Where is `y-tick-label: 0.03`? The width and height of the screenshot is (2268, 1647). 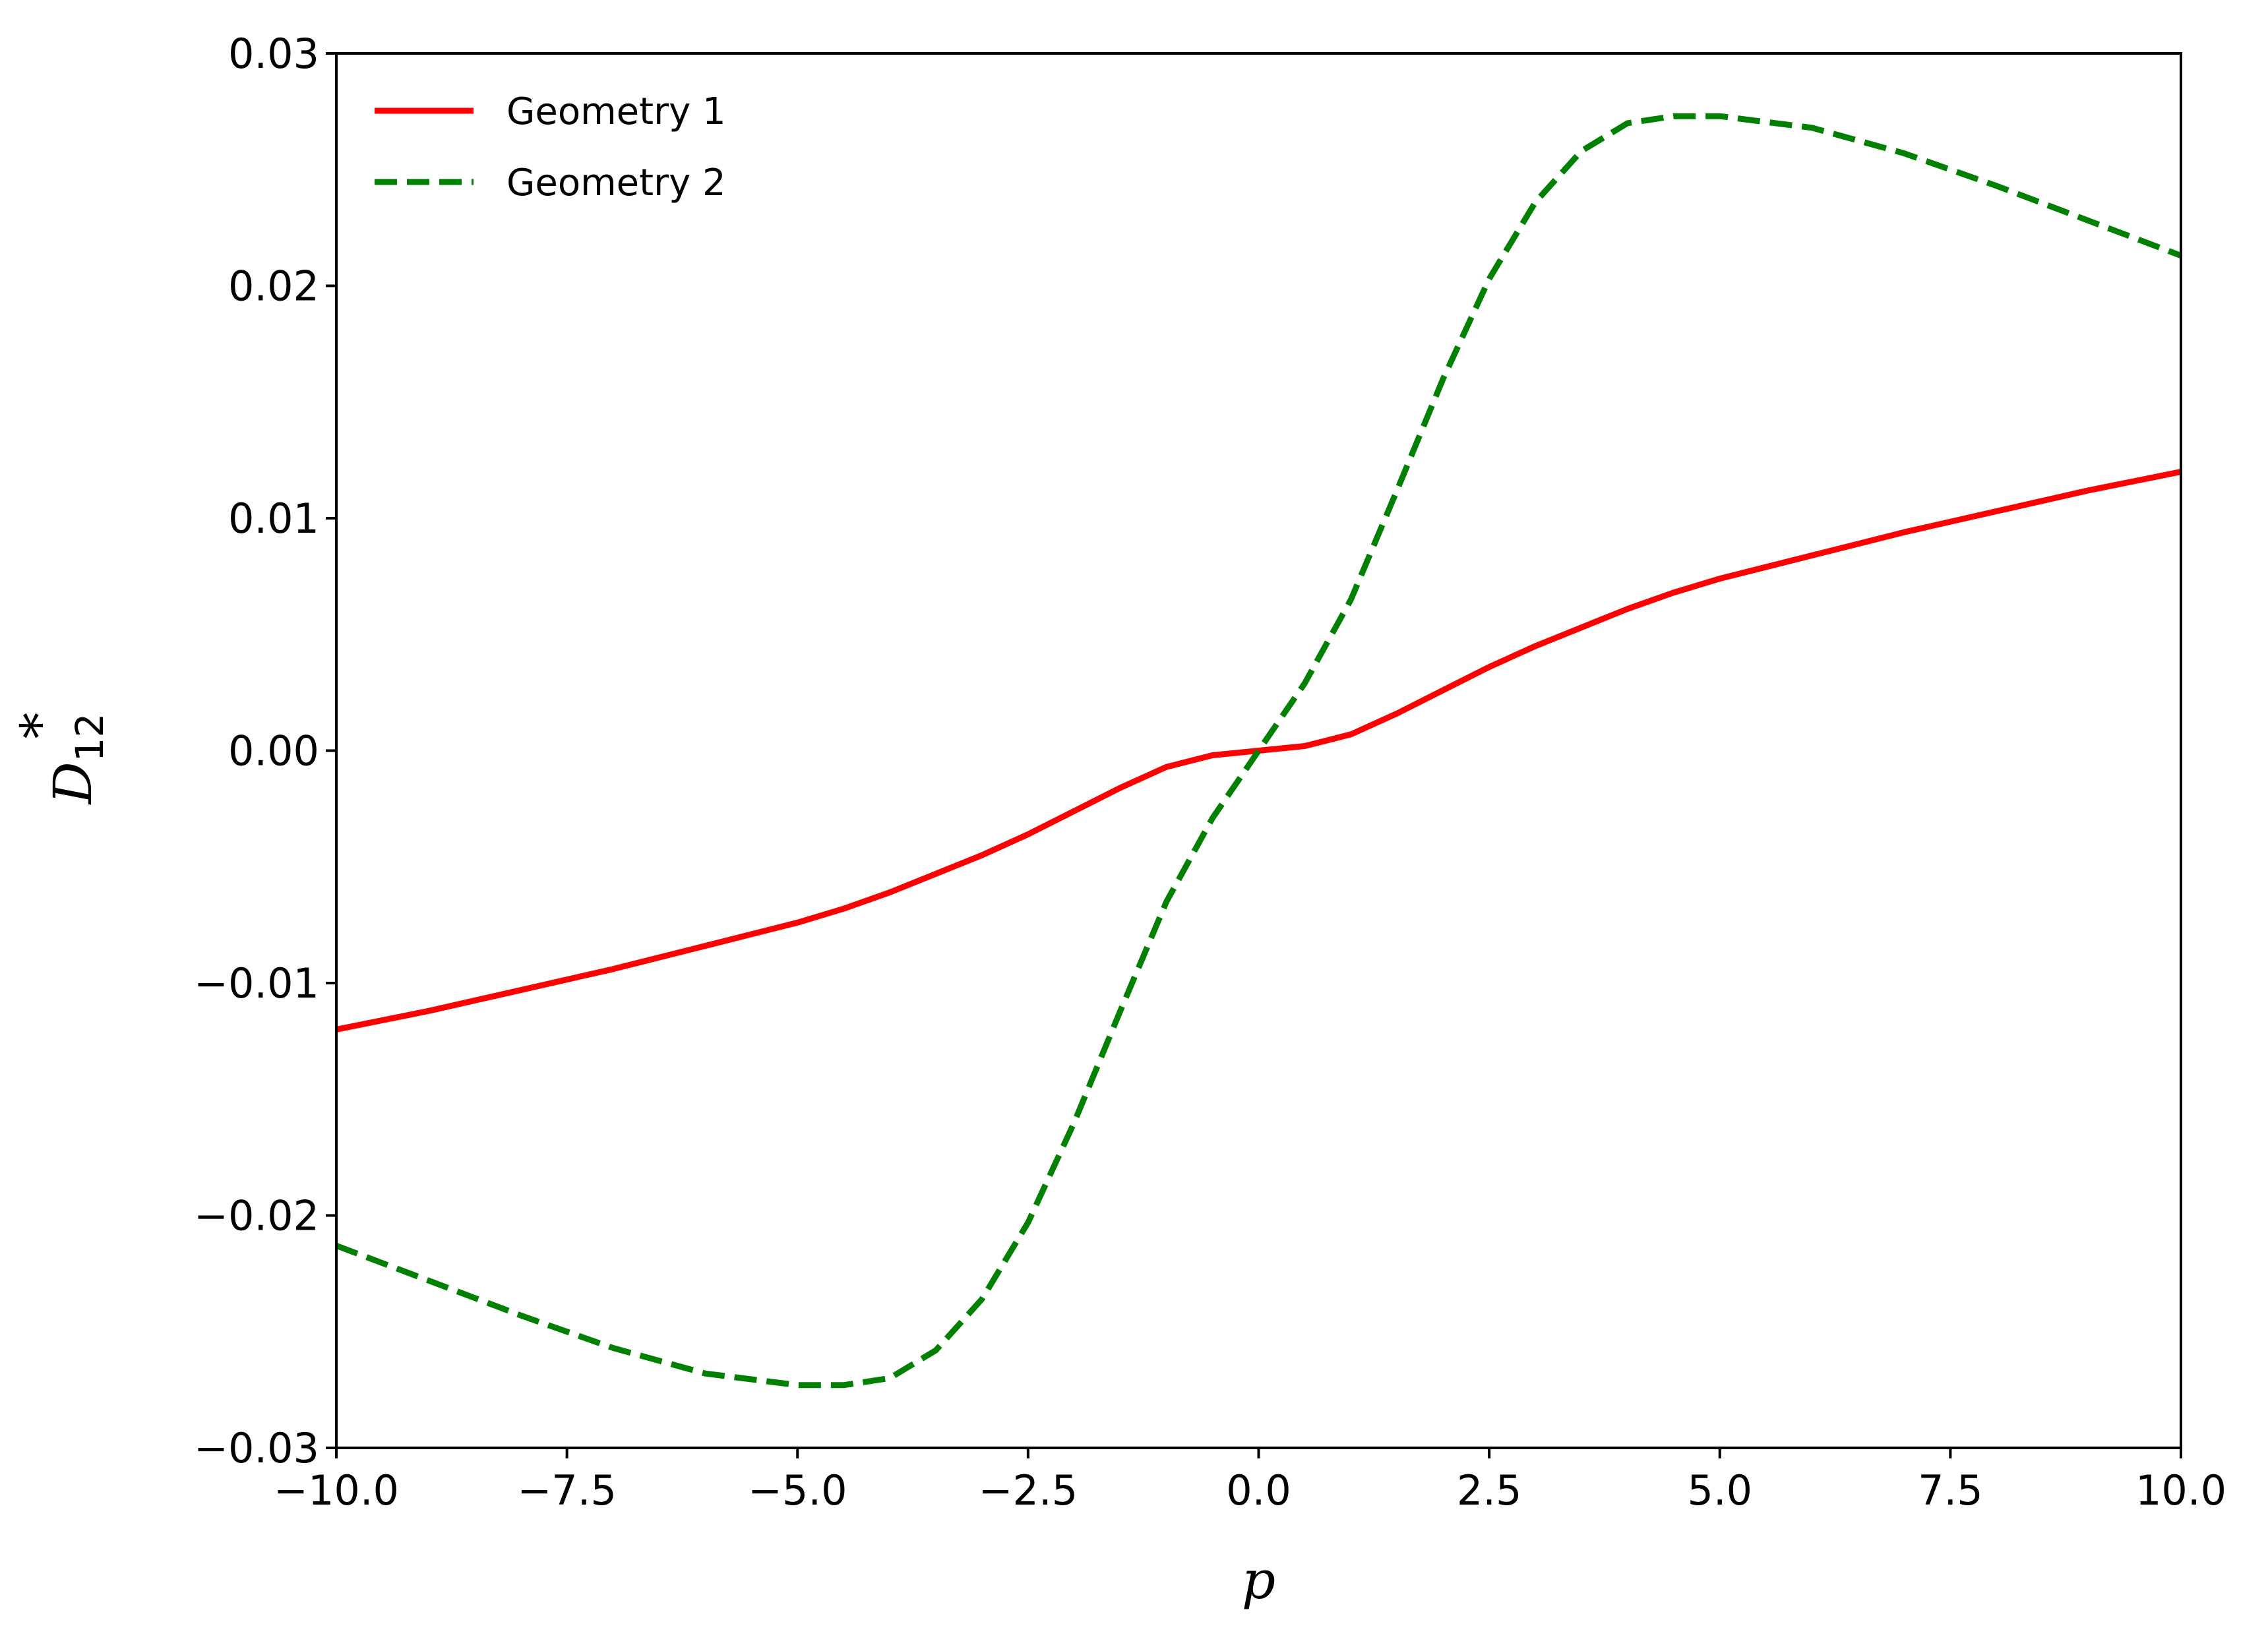
y-tick-label: 0.03 is located at coordinates (274, 54).